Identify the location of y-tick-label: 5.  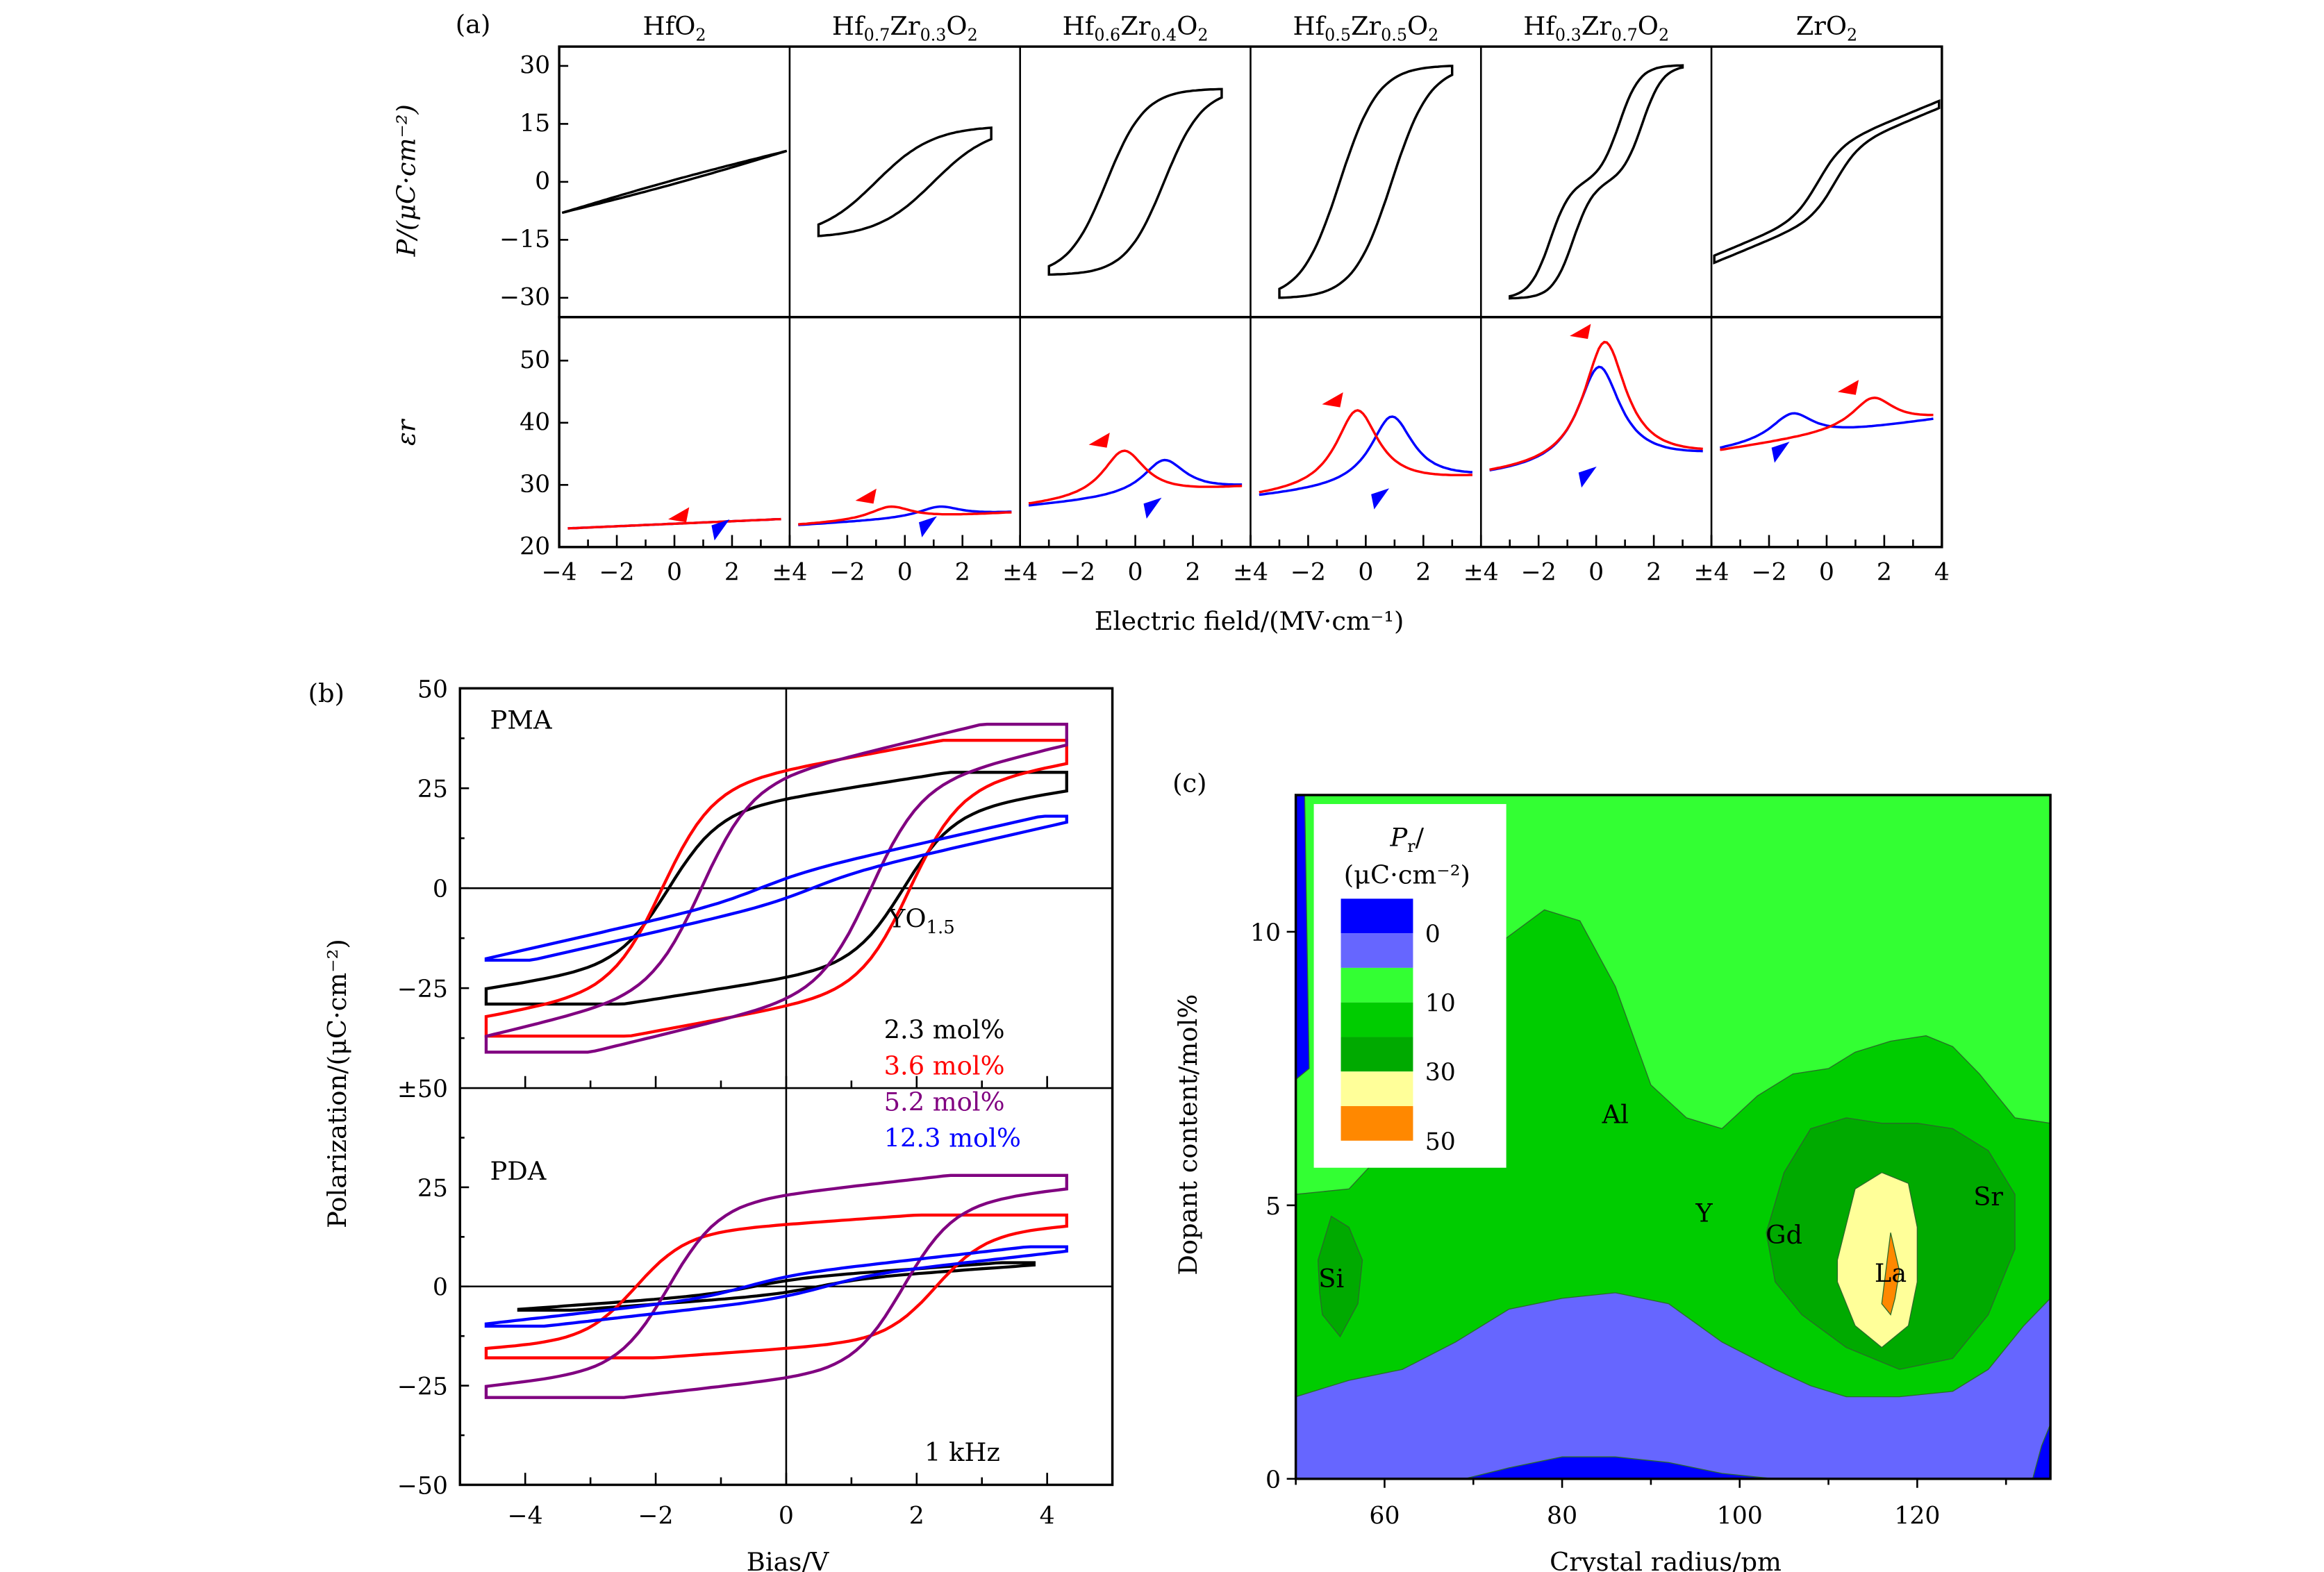
(1273, 1207).